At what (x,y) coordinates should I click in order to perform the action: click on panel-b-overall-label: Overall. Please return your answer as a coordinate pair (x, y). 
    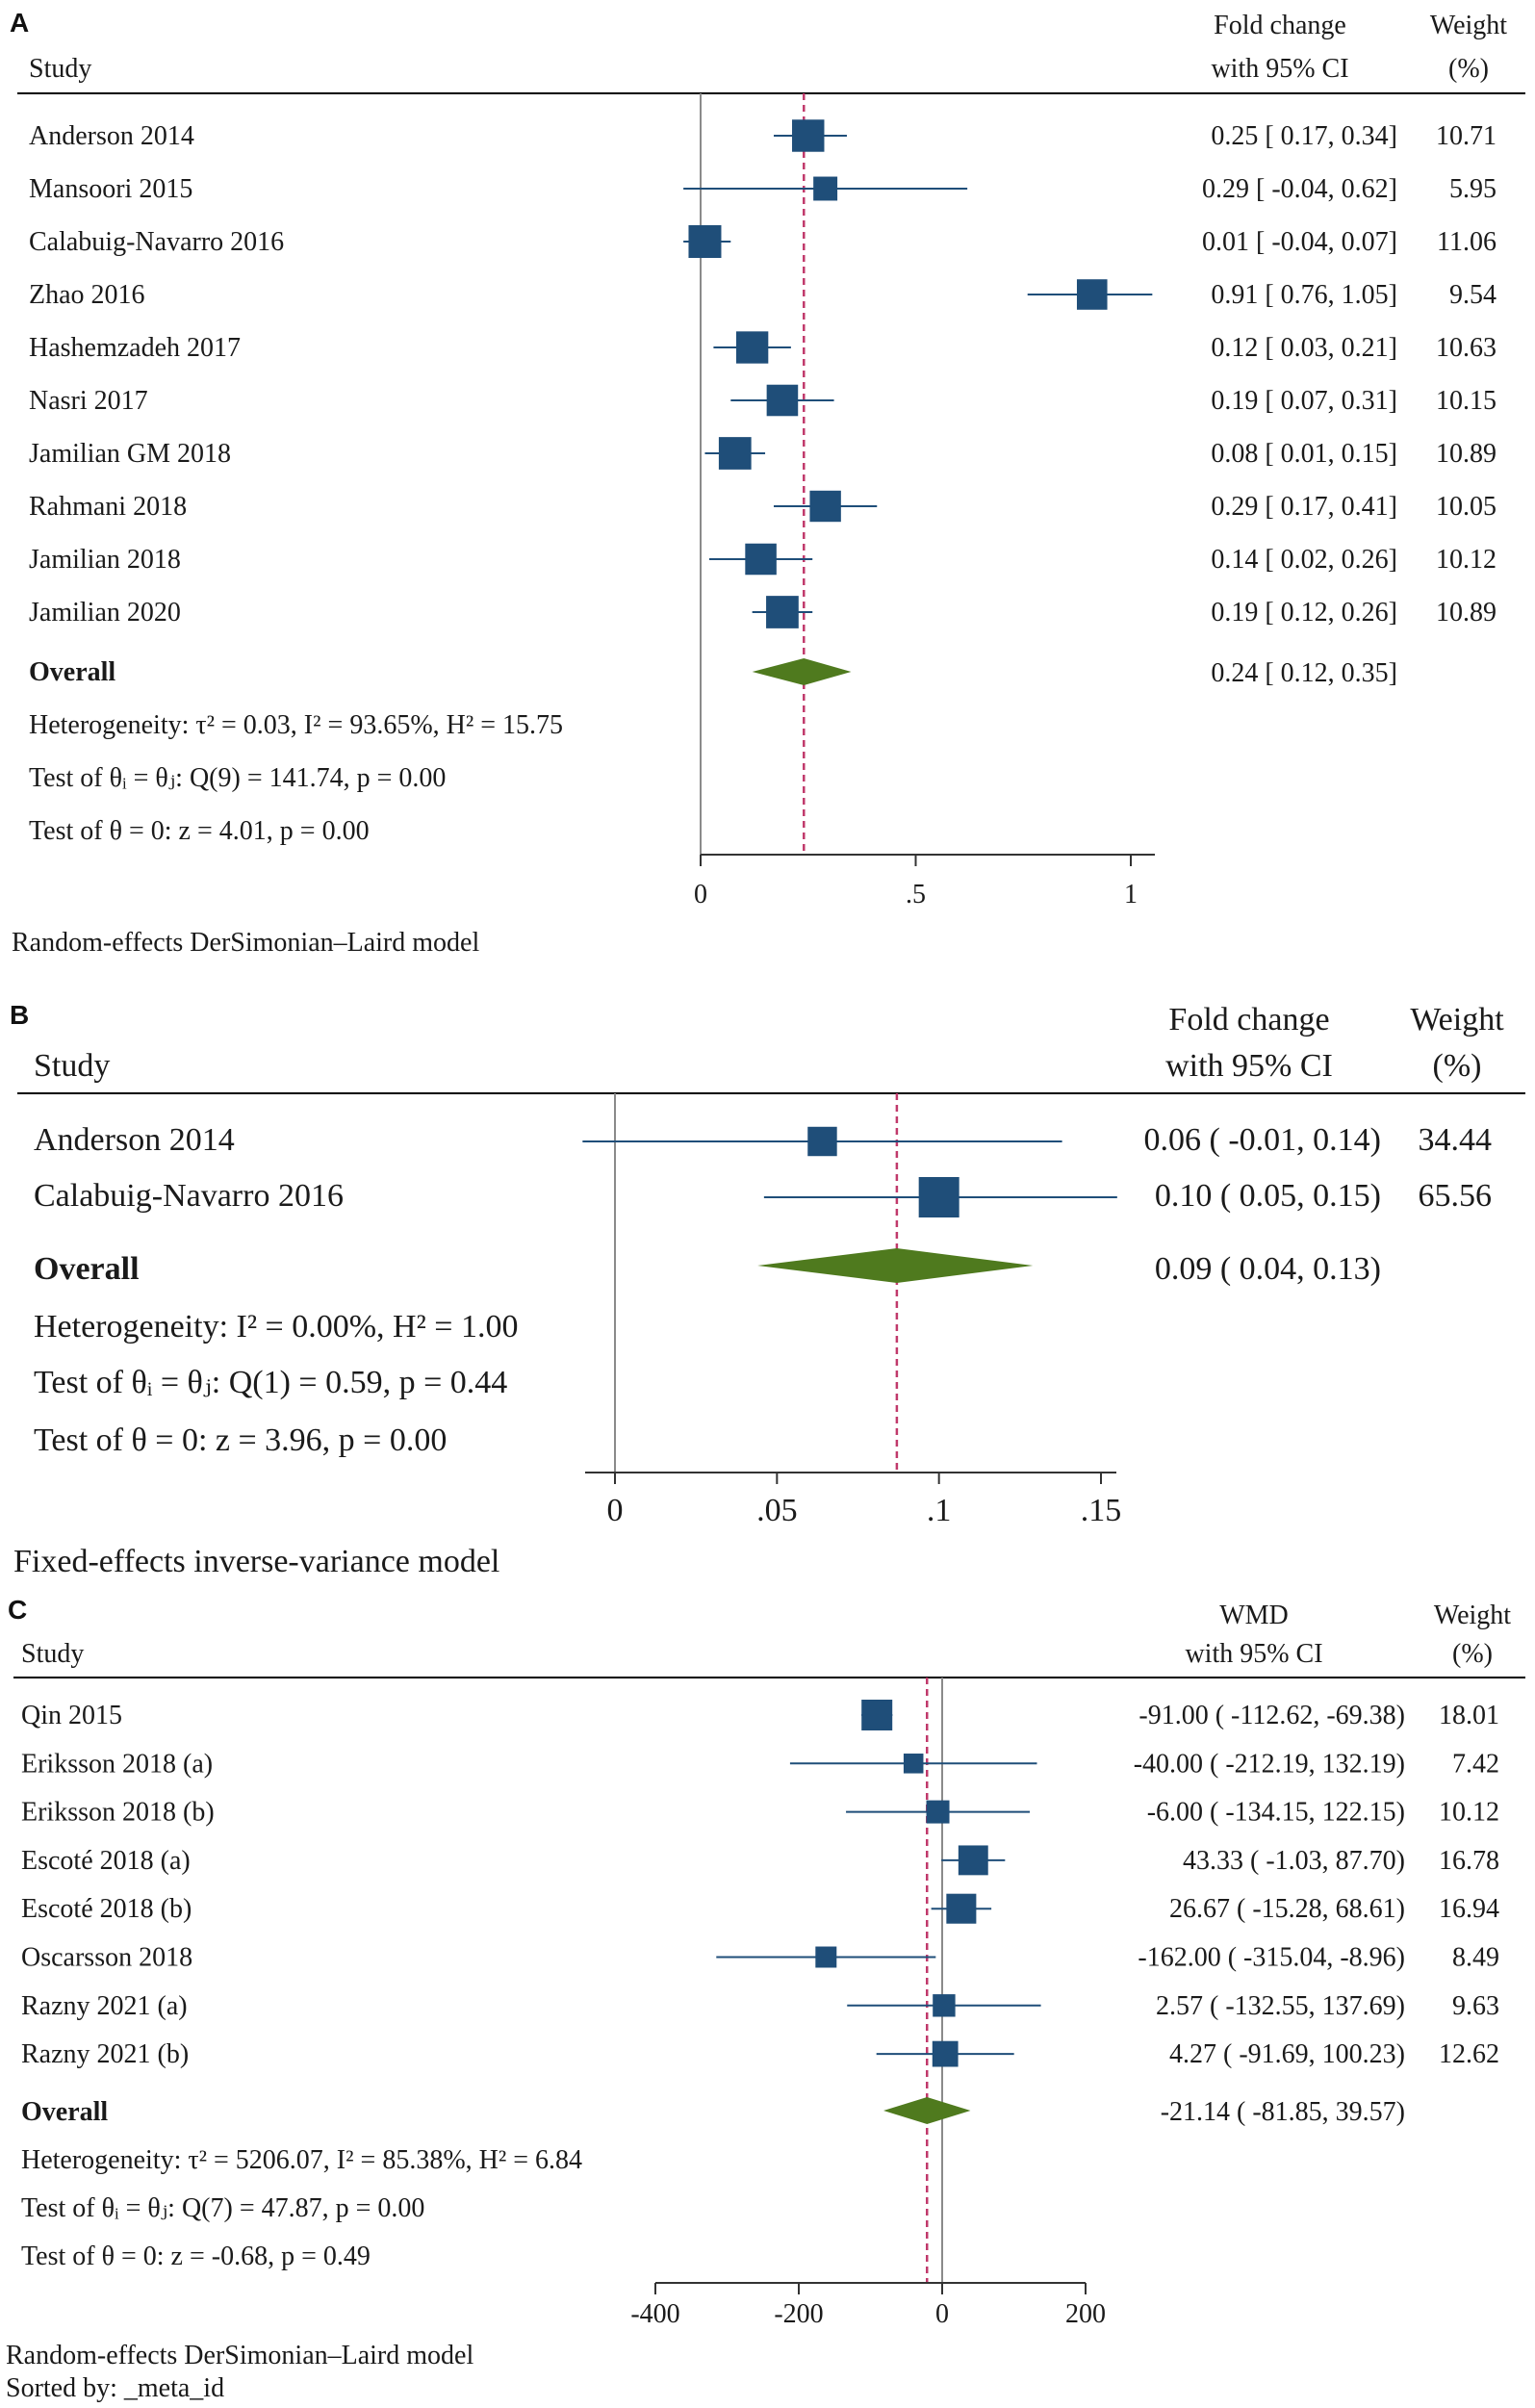
    Looking at the image, I should click on (87, 1269).